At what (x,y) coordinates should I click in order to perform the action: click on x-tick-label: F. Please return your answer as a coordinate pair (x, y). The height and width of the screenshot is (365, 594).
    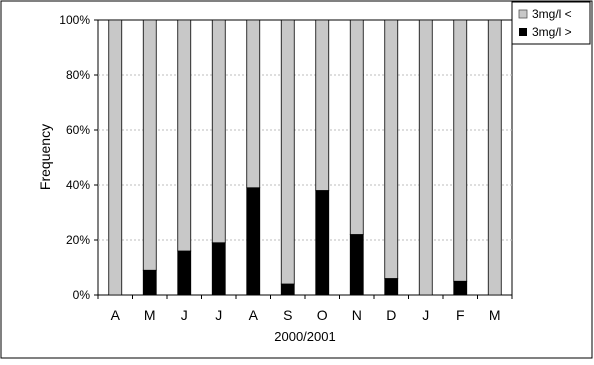
    Looking at the image, I should click on (460, 315).